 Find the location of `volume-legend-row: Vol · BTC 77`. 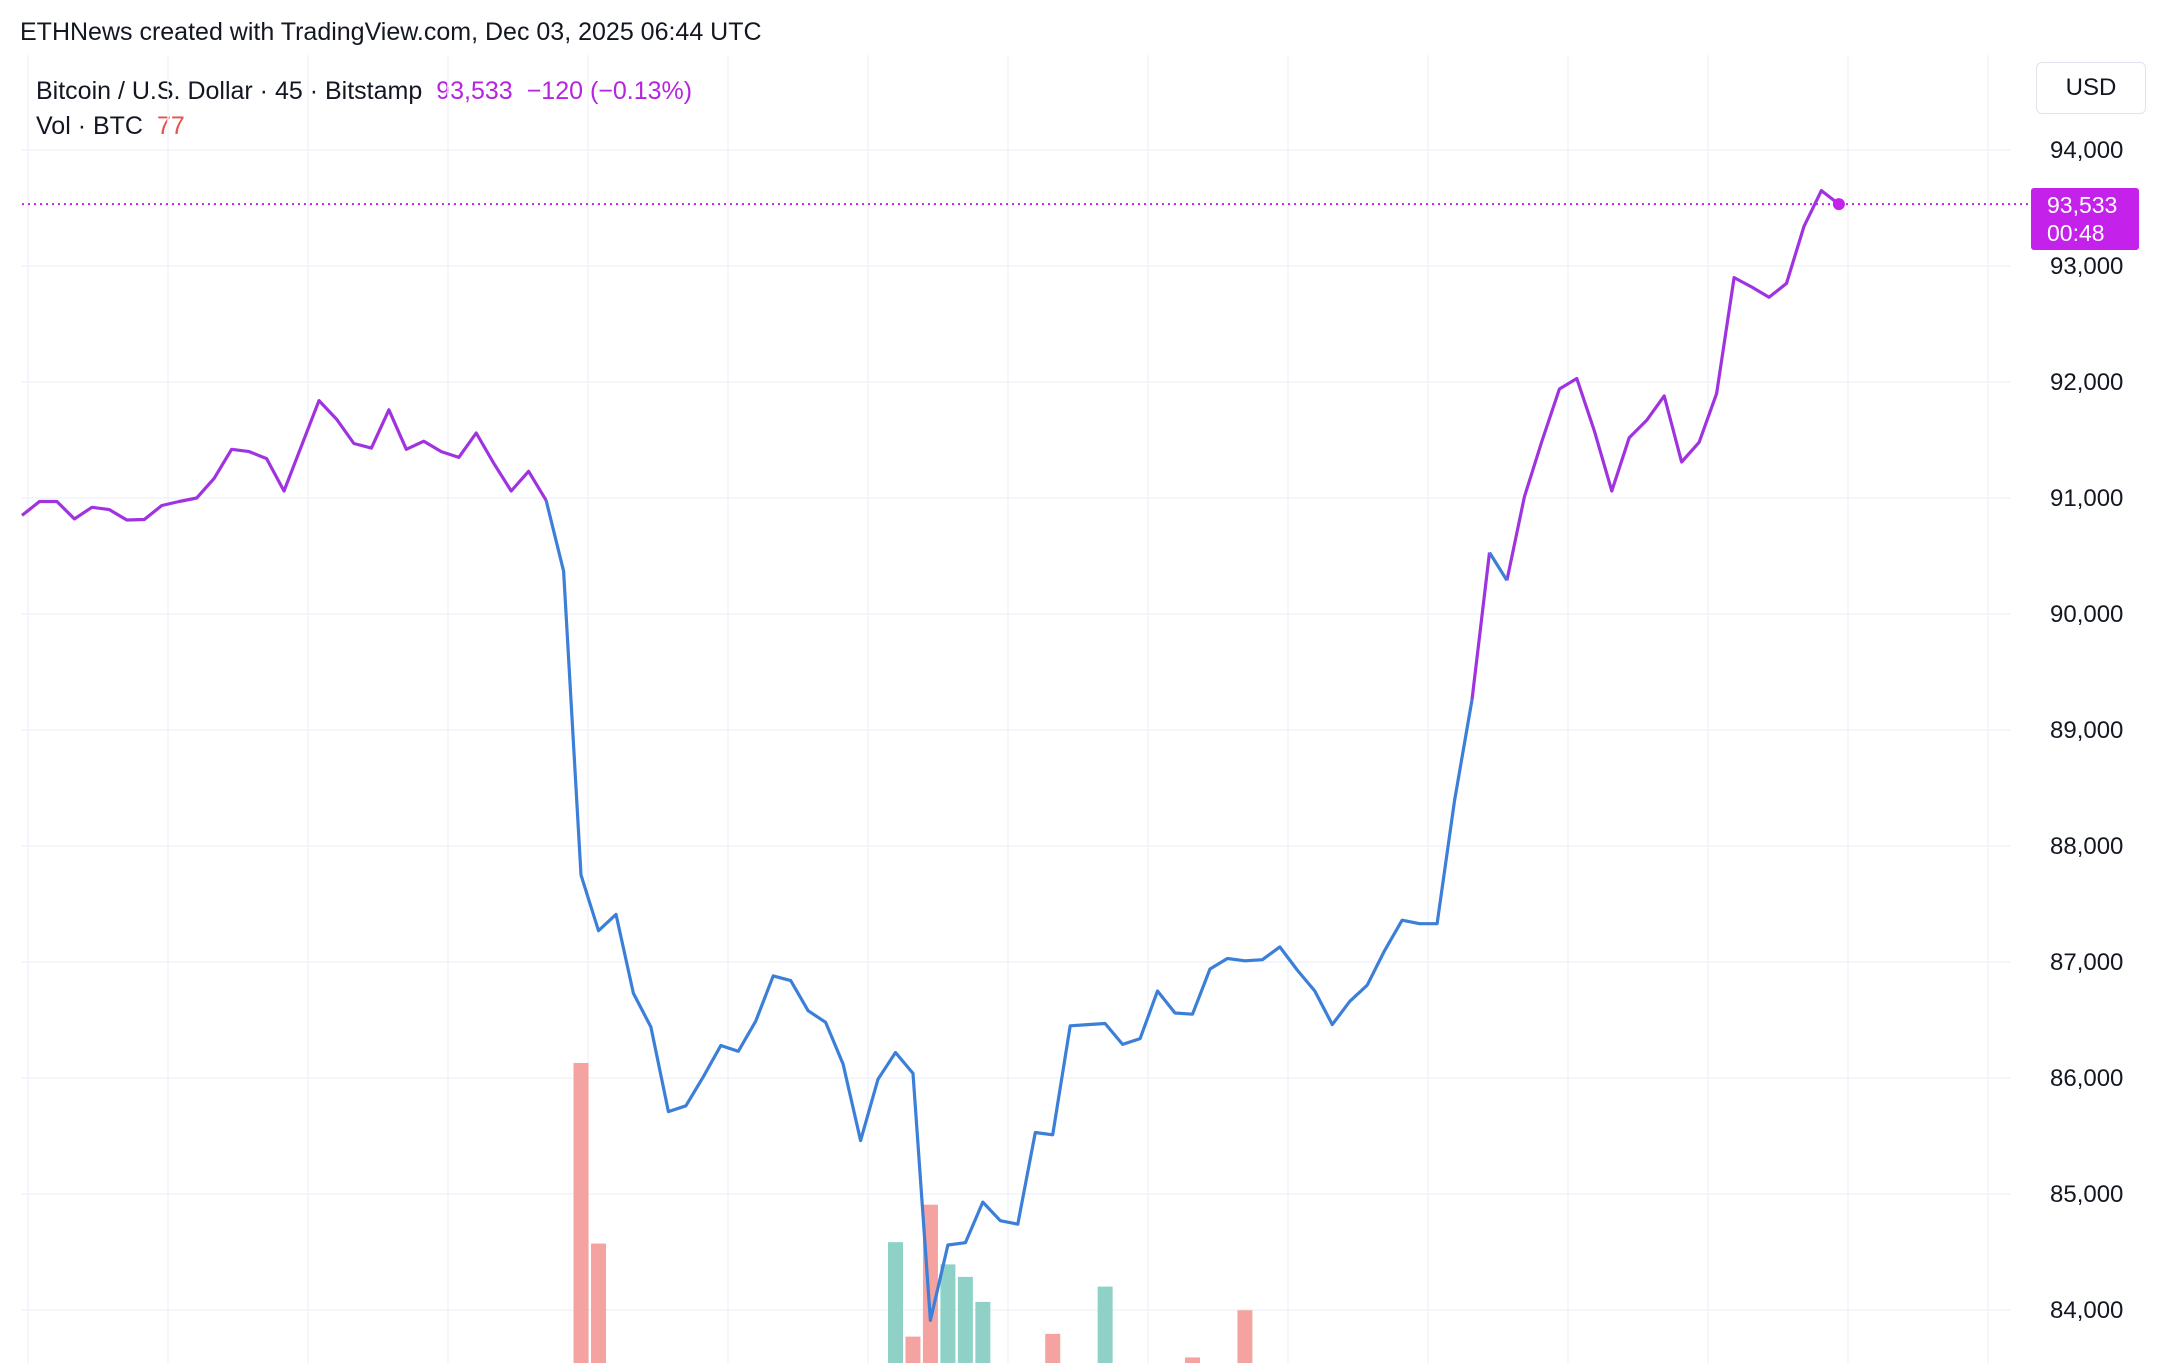

volume-legend-row: Vol · BTC 77 is located at coordinates (364, 126).